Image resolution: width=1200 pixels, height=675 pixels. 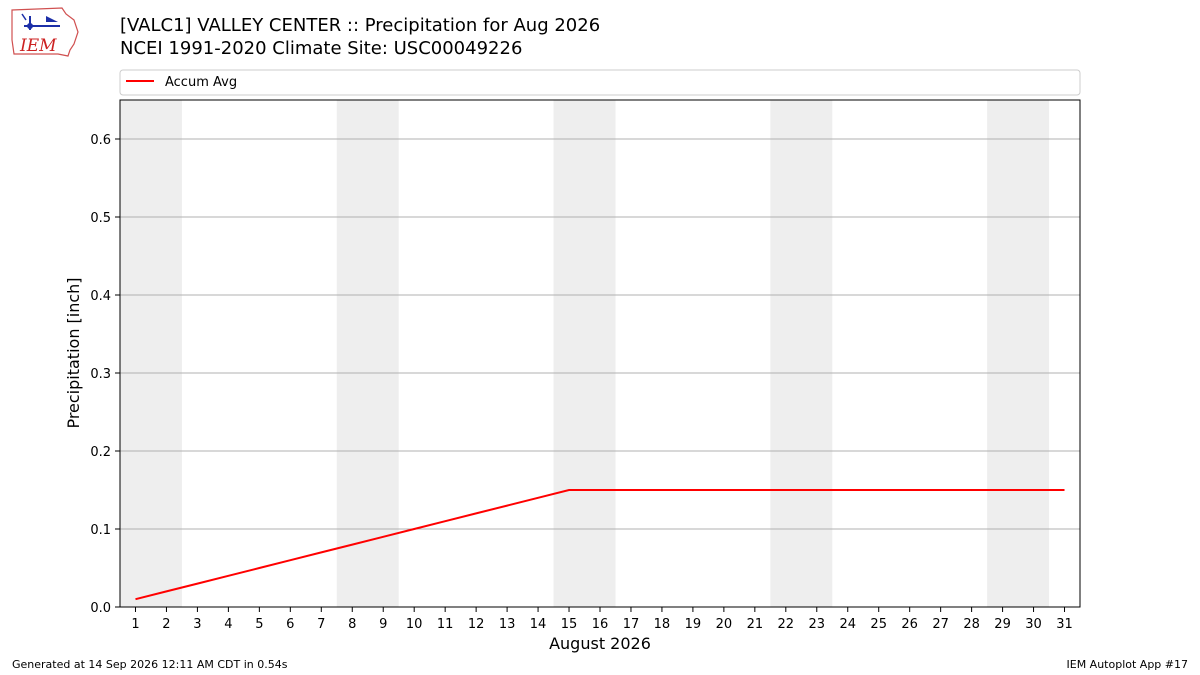 I want to click on series-layer, so click(x=600, y=545).